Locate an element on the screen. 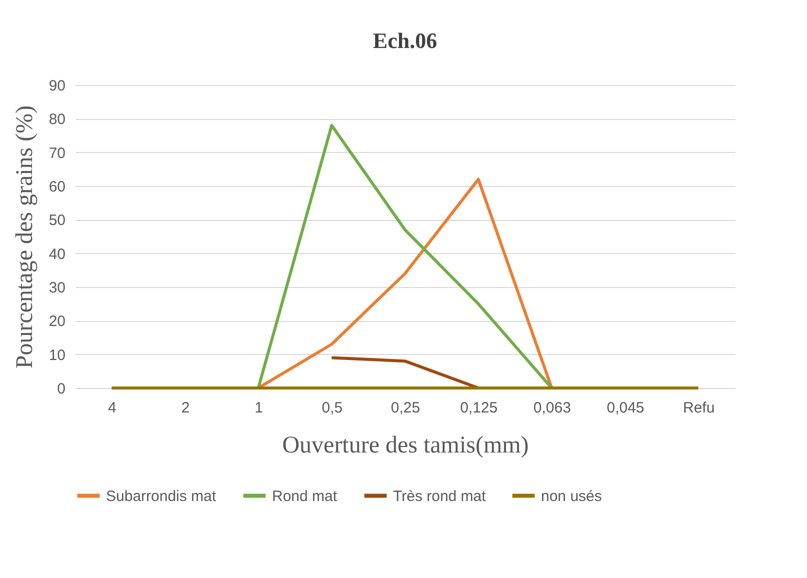 The height and width of the screenshot is (578, 807). y-tick-label: 60 is located at coordinates (57, 187).